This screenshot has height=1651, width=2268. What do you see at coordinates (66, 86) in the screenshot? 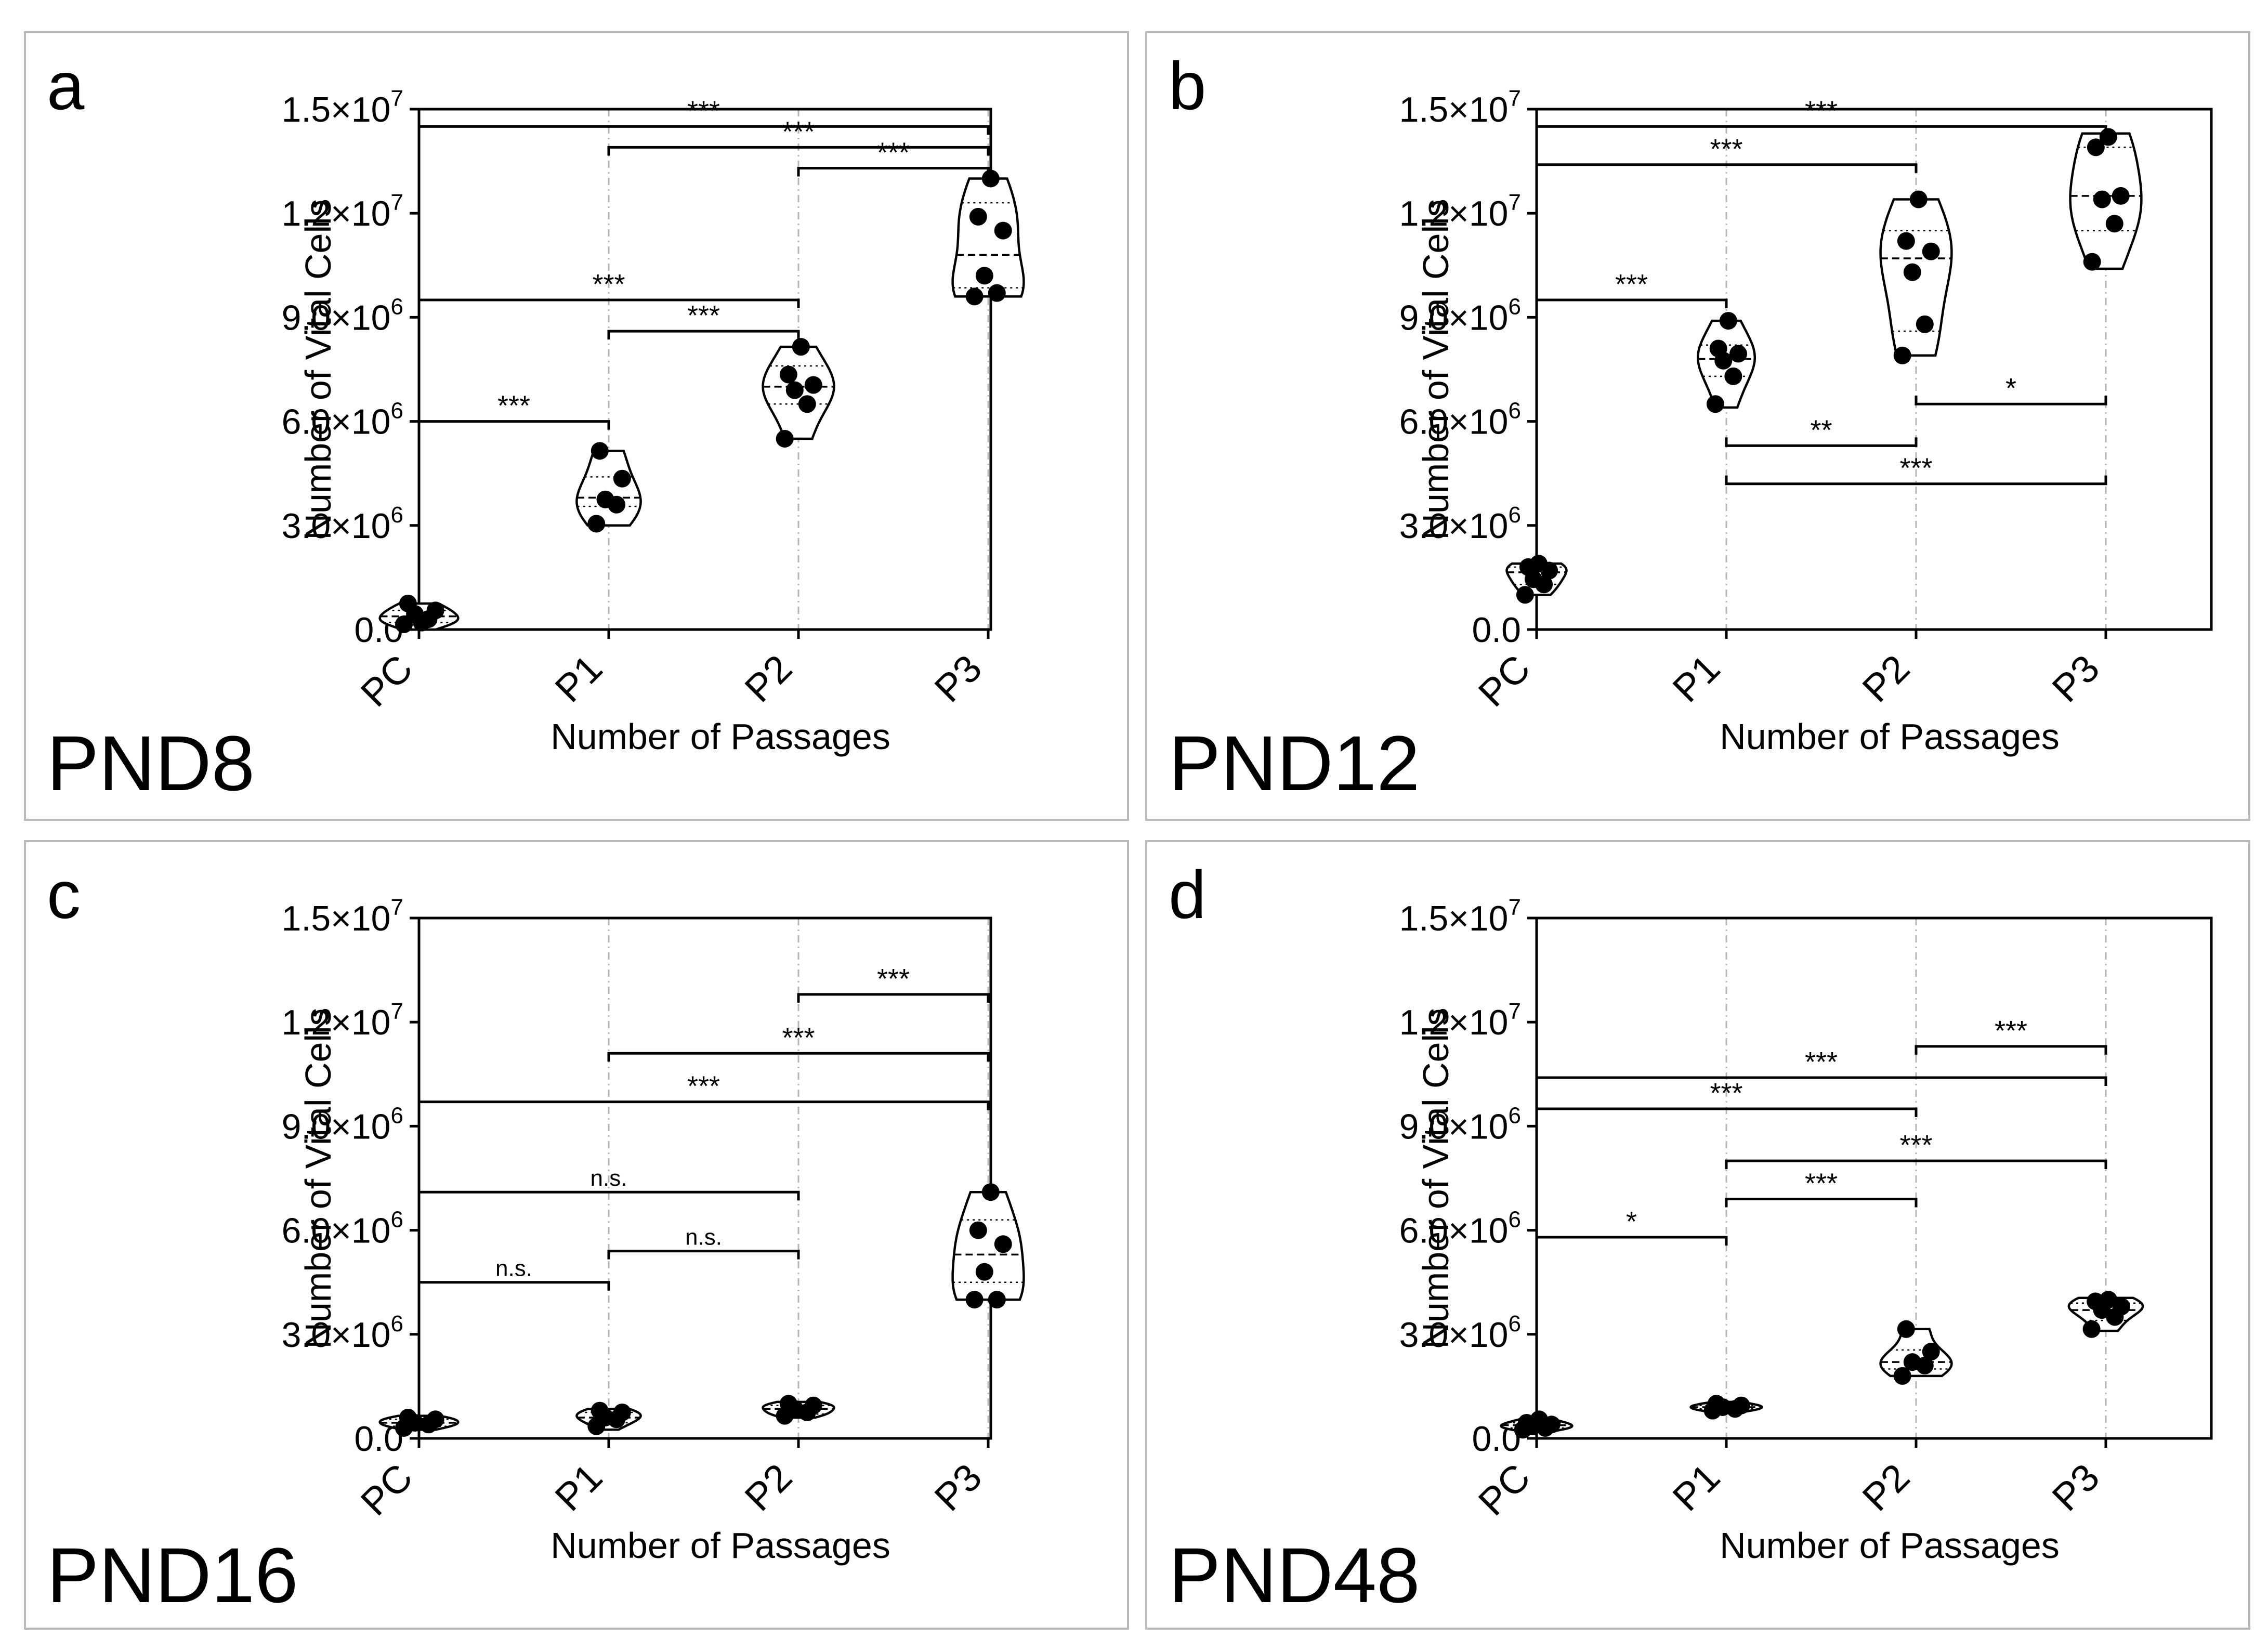
I see `panel-letter: a` at bounding box center [66, 86].